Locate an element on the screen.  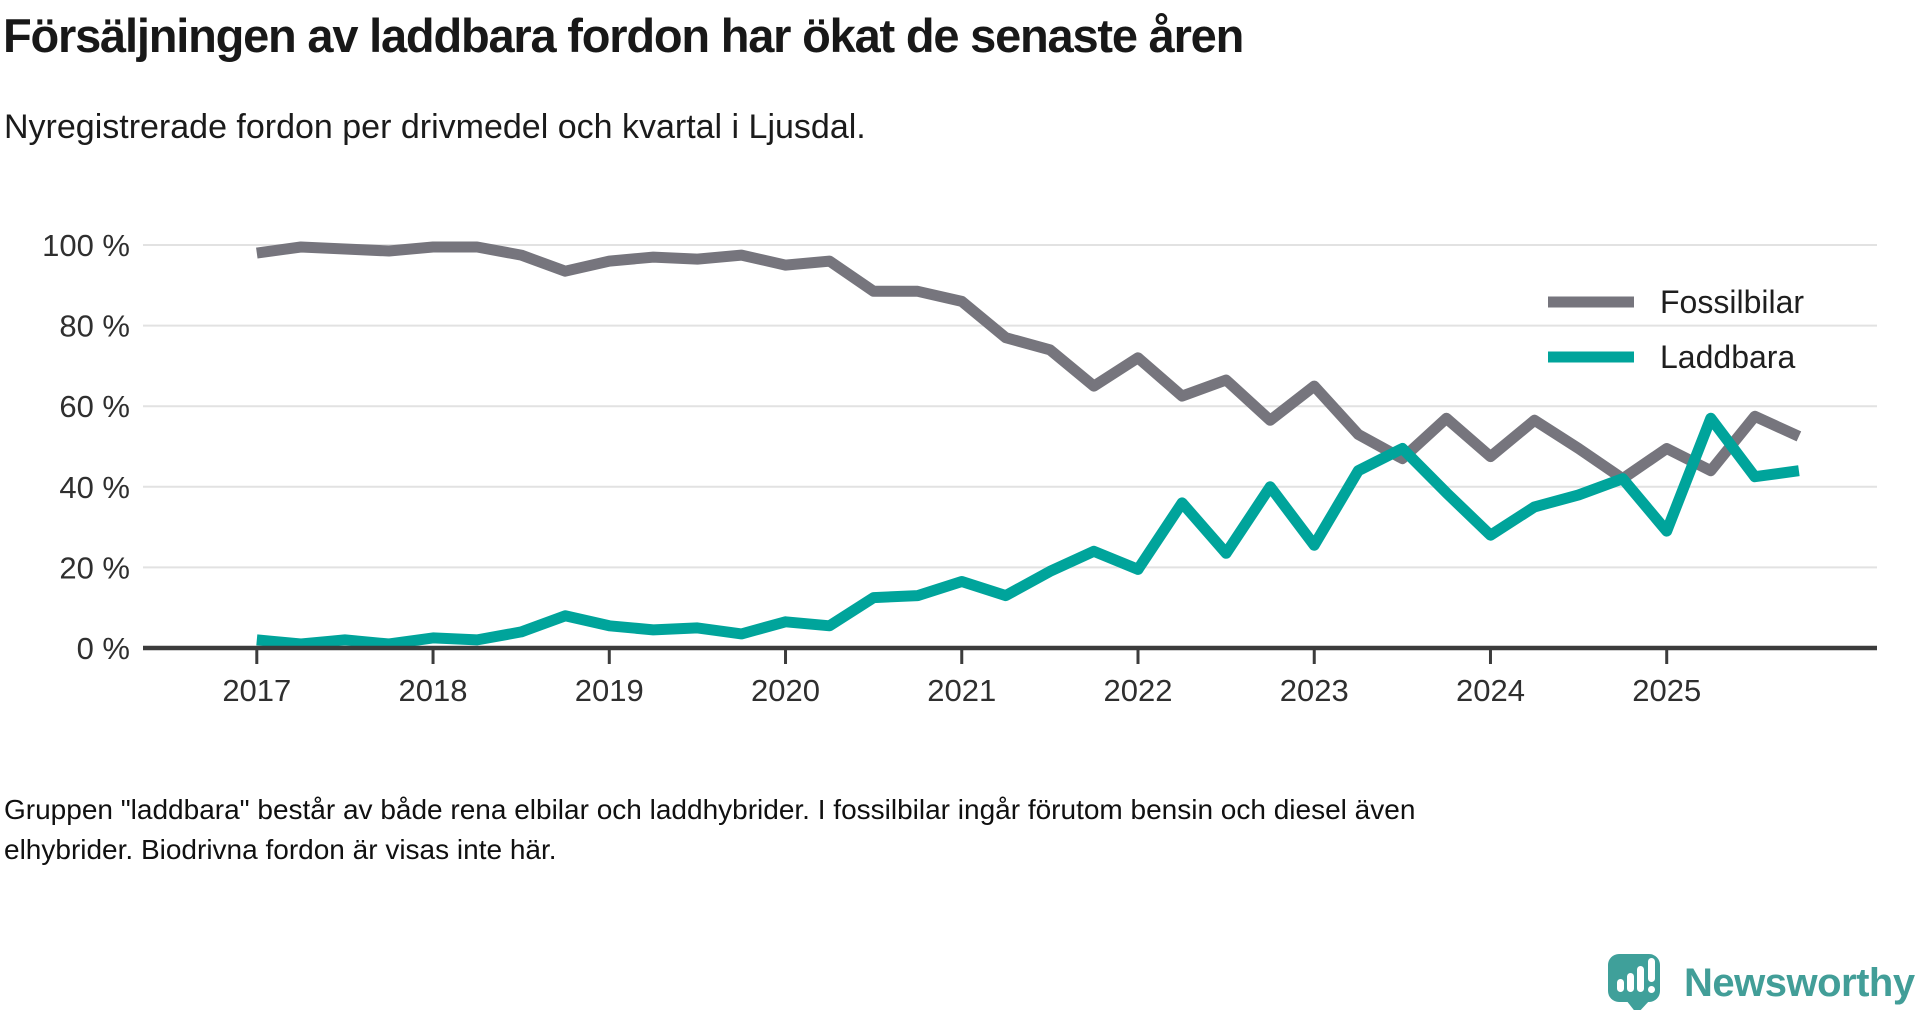
y-axis-label-100: 100 % is located at coordinates (86, 245).